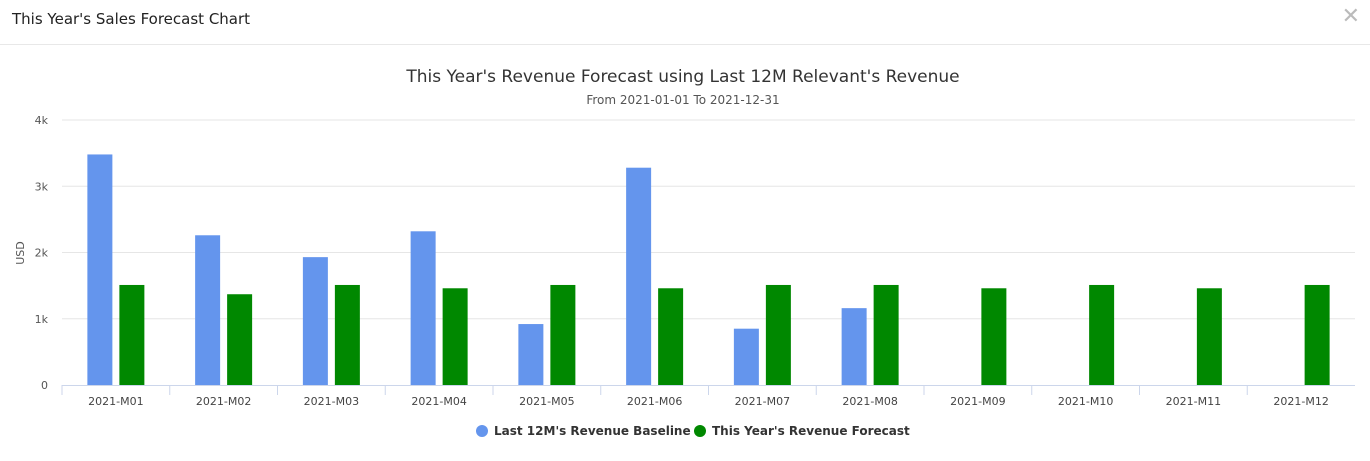  I want to click on x-tick-label: 2021-M09, so click(977, 401).